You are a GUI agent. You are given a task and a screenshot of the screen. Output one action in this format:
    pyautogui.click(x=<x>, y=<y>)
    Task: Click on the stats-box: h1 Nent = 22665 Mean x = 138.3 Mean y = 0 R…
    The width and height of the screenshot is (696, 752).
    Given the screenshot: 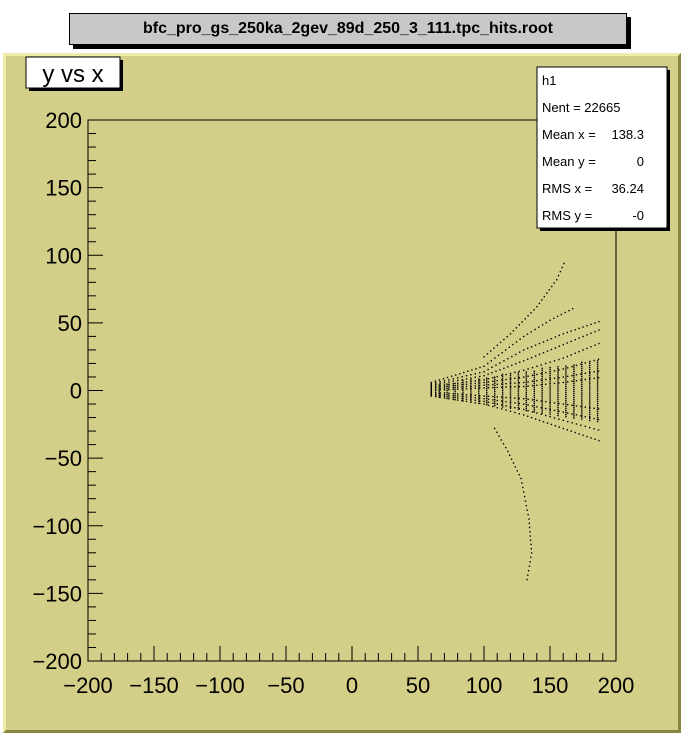 What is the action you would take?
    pyautogui.click(x=603, y=148)
    